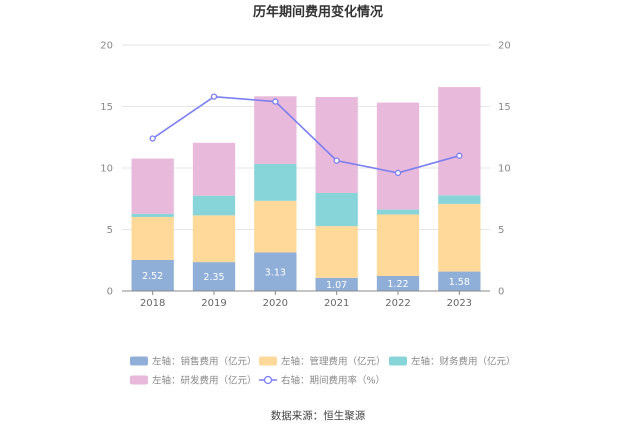 Image resolution: width=637 pixels, height=435 pixels. What do you see at coordinates (110, 292) in the screenshot?
I see `left-axis-tick-label: 0` at bounding box center [110, 292].